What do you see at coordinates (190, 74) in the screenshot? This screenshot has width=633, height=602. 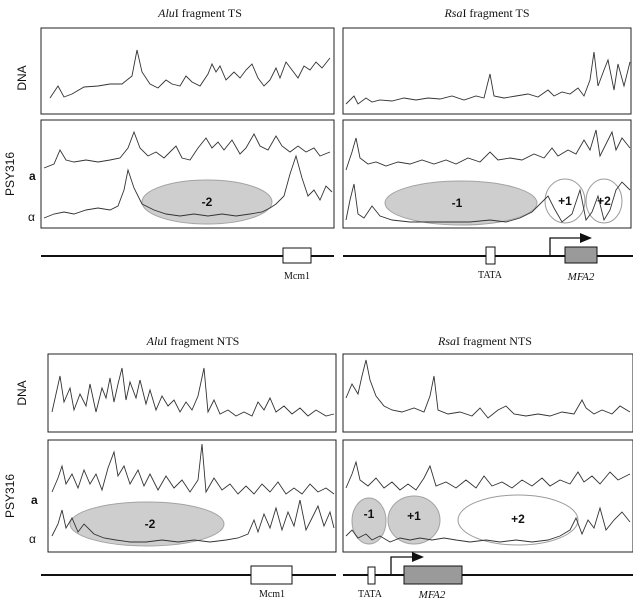 I see `top-left-dna-trace` at bounding box center [190, 74].